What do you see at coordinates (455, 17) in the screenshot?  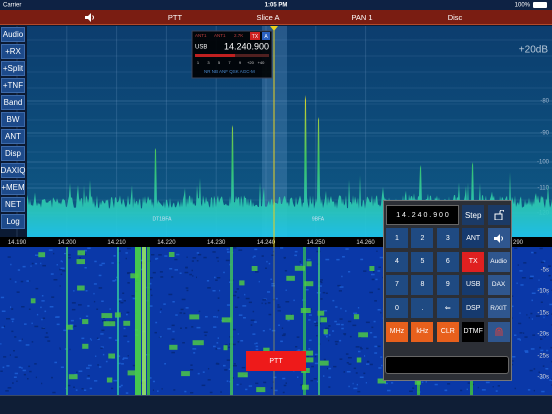 I see `top-bar-button: Disc` at bounding box center [455, 17].